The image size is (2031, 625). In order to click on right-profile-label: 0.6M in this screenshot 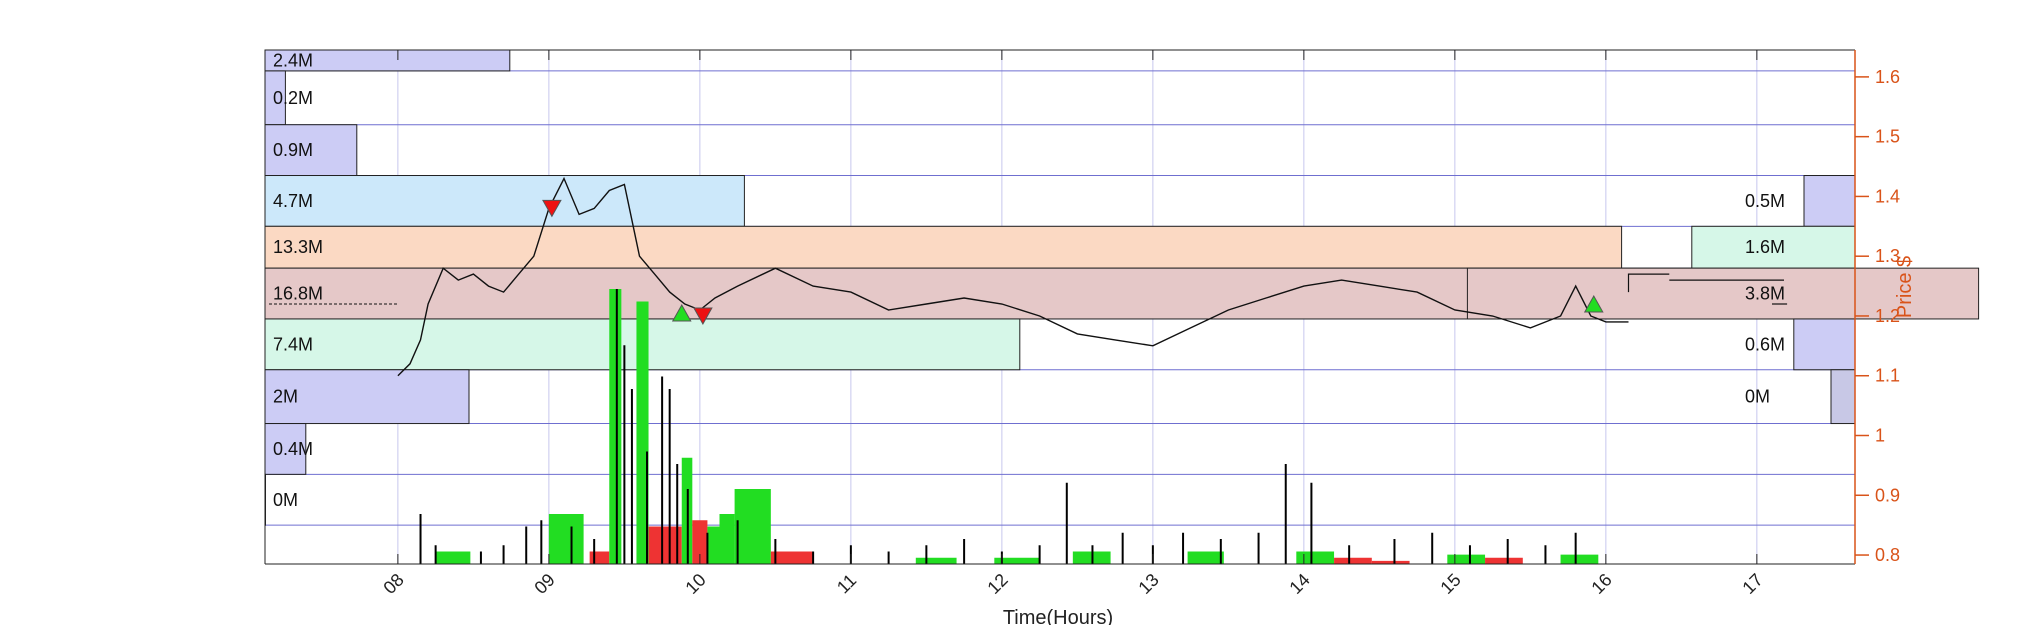, I will do `click(1765, 344)`.